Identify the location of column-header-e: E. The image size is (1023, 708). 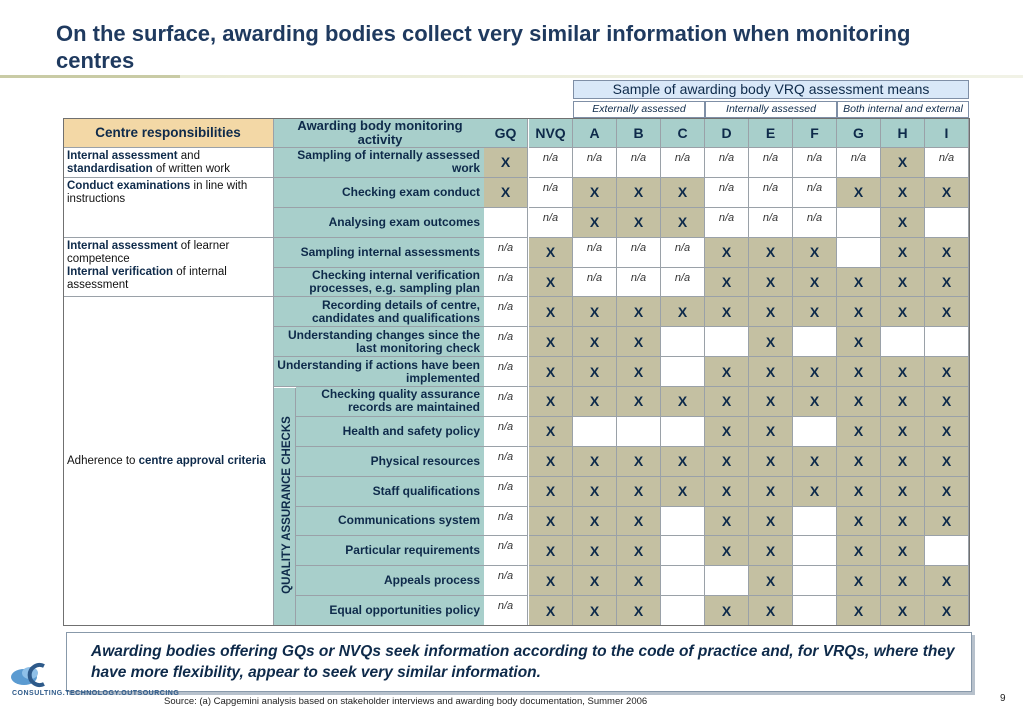
(771, 133).